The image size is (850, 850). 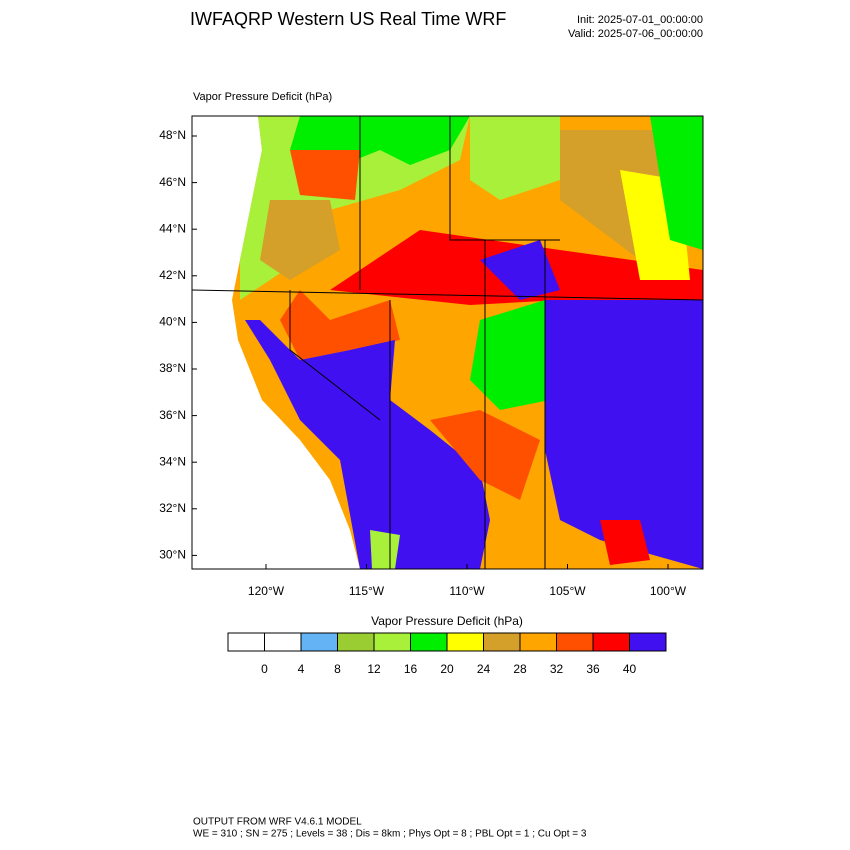 I want to click on lon-label: 120°W, so click(x=266, y=591).